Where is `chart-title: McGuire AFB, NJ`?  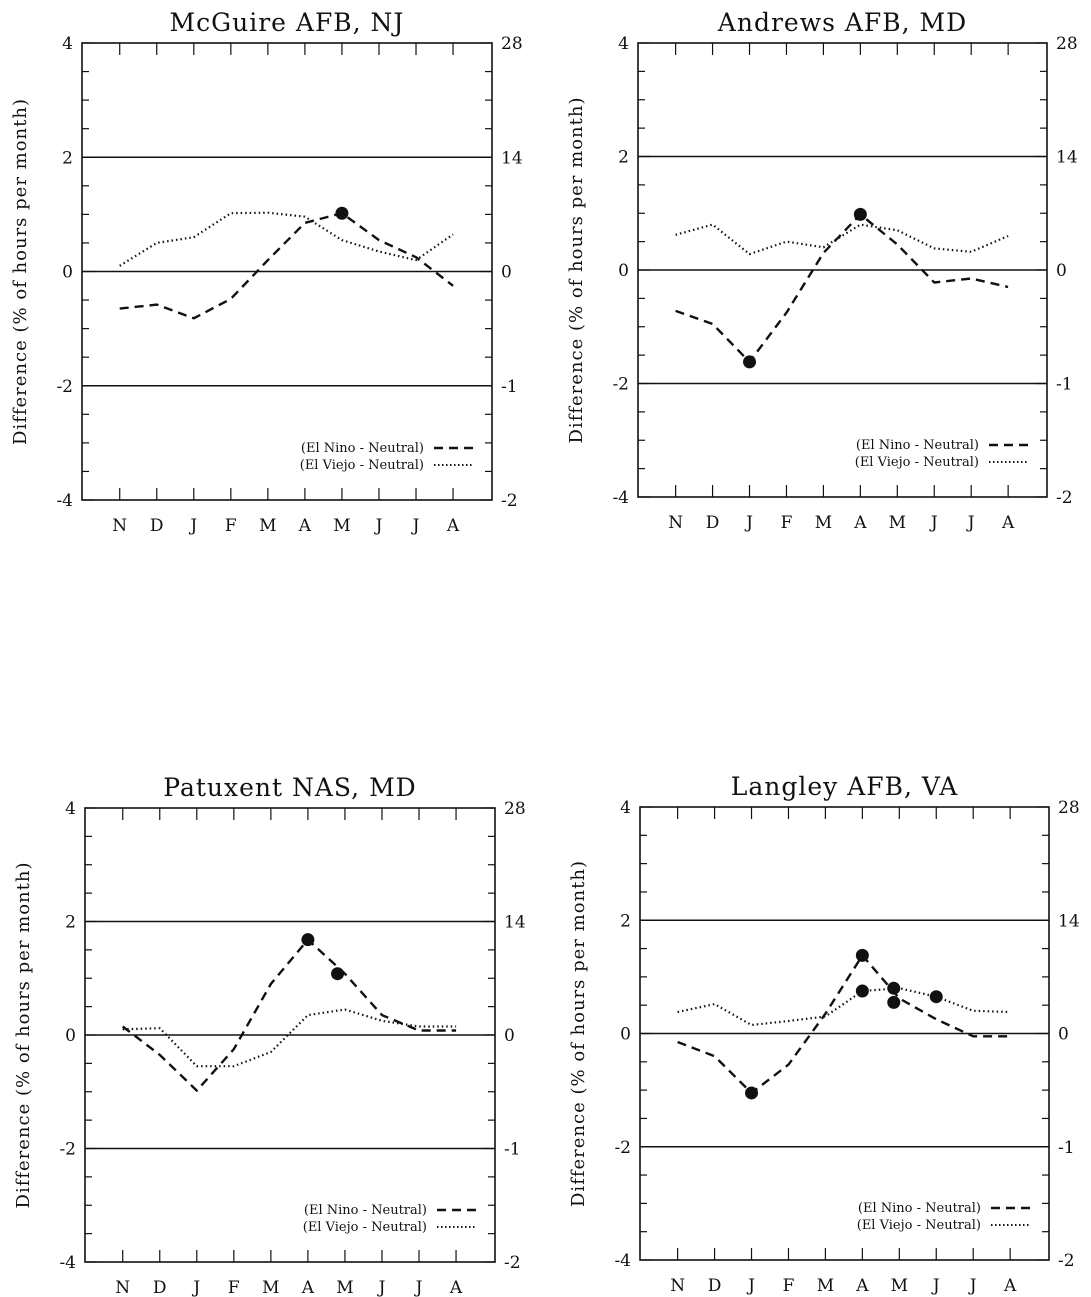
chart-title: McGuire AFB, NJ is located at coordinates (287, 22).